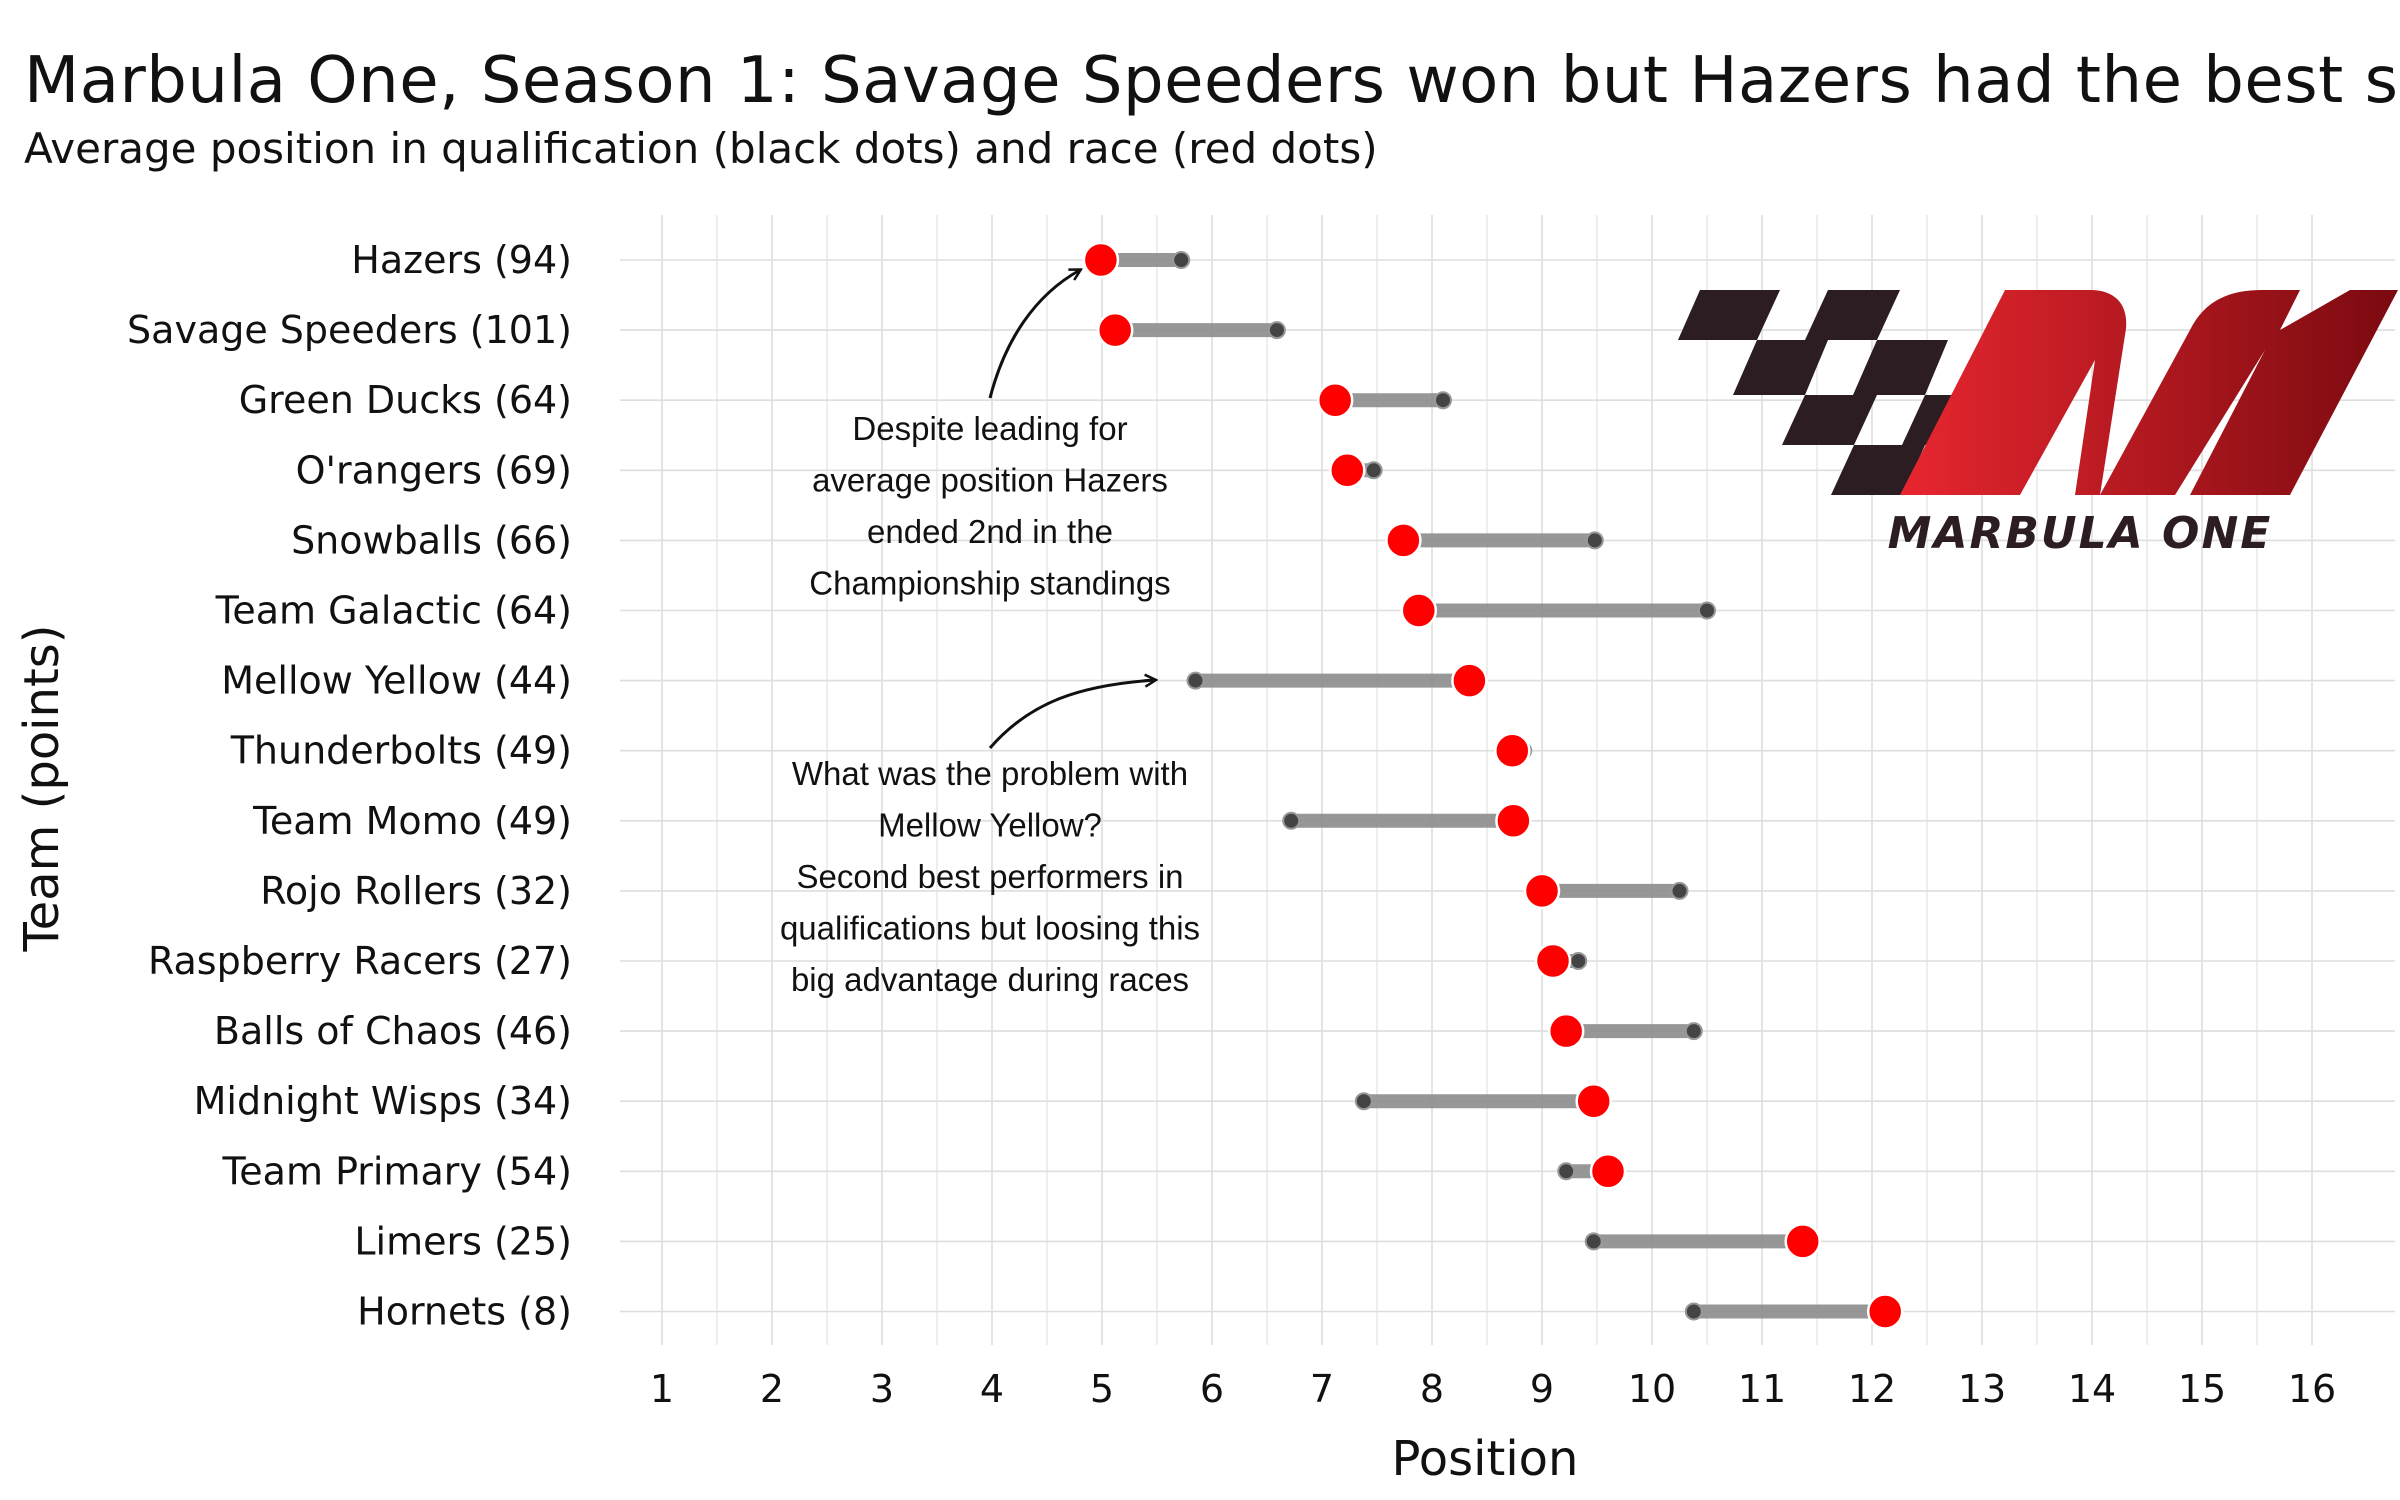 Image resolution: width=2400 pixels, height=1500 pixels. I want to click on annotation-line: qualifications but loosing this, so click(990, 928).